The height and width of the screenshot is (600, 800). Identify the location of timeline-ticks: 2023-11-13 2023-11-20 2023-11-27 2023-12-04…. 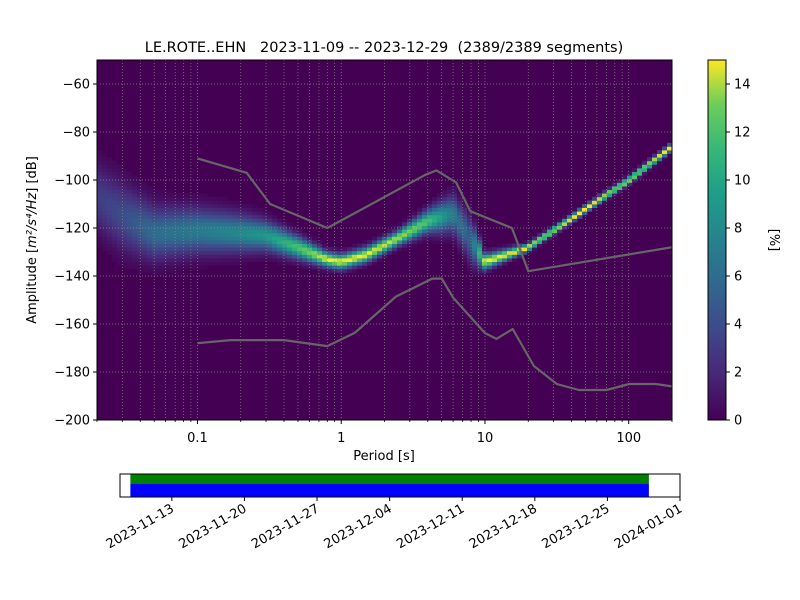
(394, 524).